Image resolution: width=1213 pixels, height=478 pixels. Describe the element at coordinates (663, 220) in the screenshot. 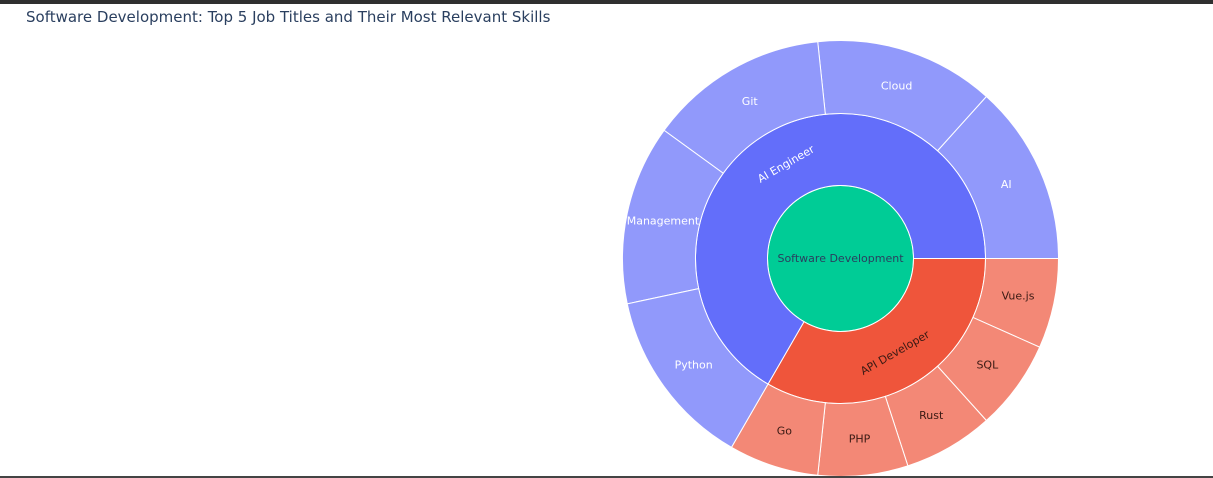

I see `sunburst-leaf-label-management: Management` at that location.